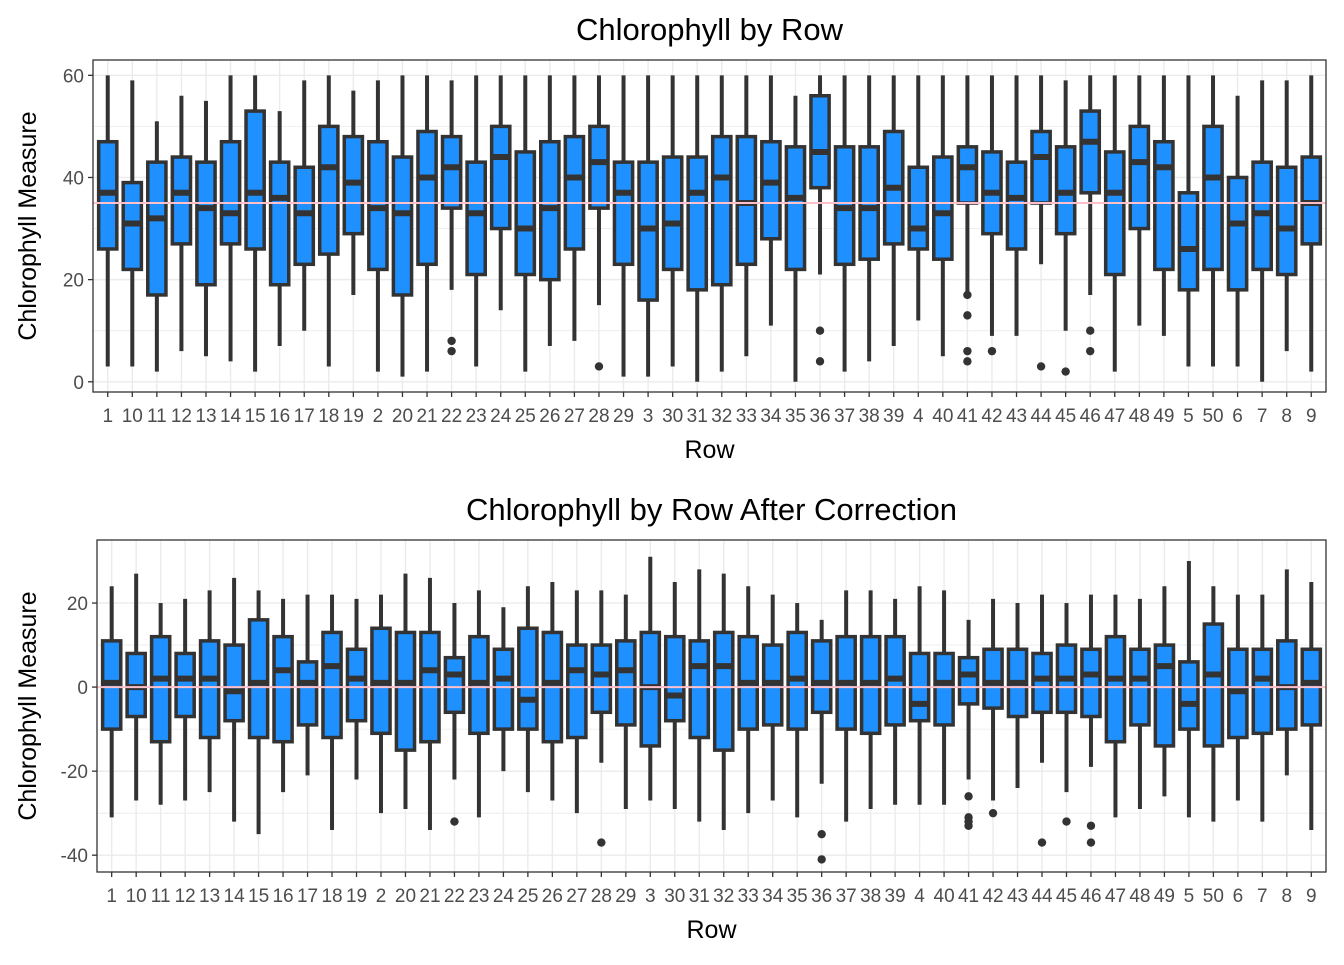 Image resolution: width=1344 pixels, height=965 pixels. What do you see at coordinates (919, 896) in the screenshot?
I see `x-tick-label: 4` at bounding box center [919, 896].